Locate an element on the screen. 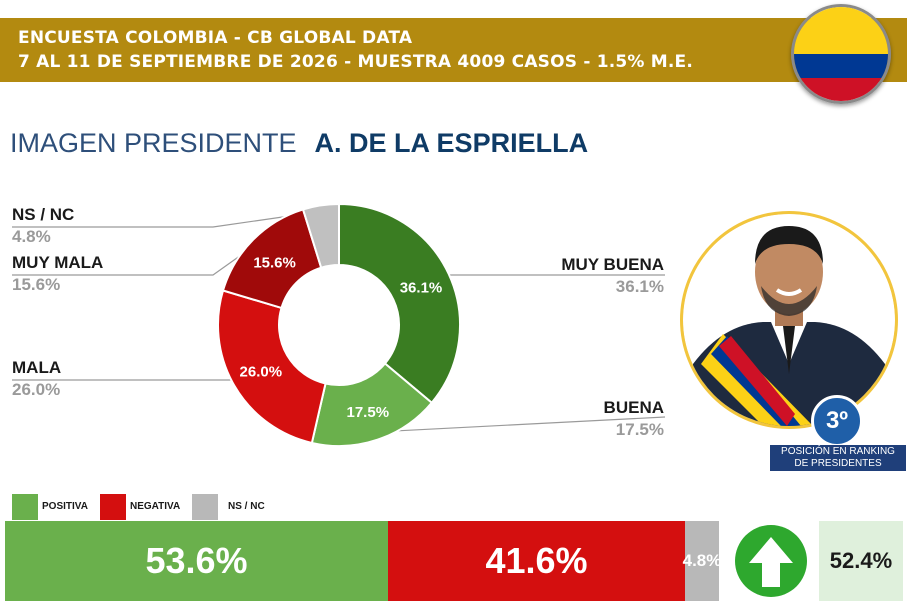 This screenshot has width=907, height=613. up-arrow-icon is located at coordinates (771, 561).